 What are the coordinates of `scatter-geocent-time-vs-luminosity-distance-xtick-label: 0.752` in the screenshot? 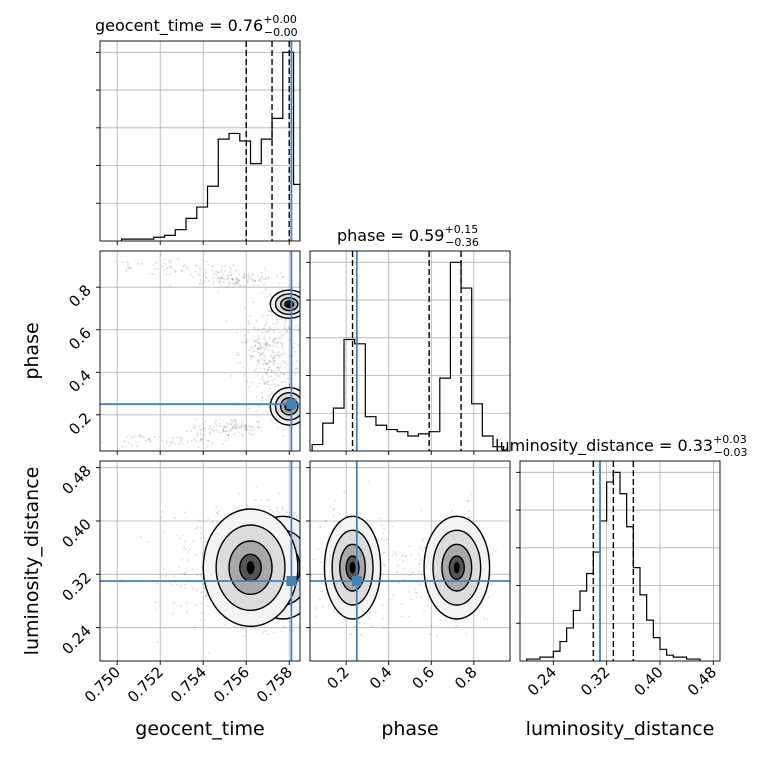 It's located at (145, 684).